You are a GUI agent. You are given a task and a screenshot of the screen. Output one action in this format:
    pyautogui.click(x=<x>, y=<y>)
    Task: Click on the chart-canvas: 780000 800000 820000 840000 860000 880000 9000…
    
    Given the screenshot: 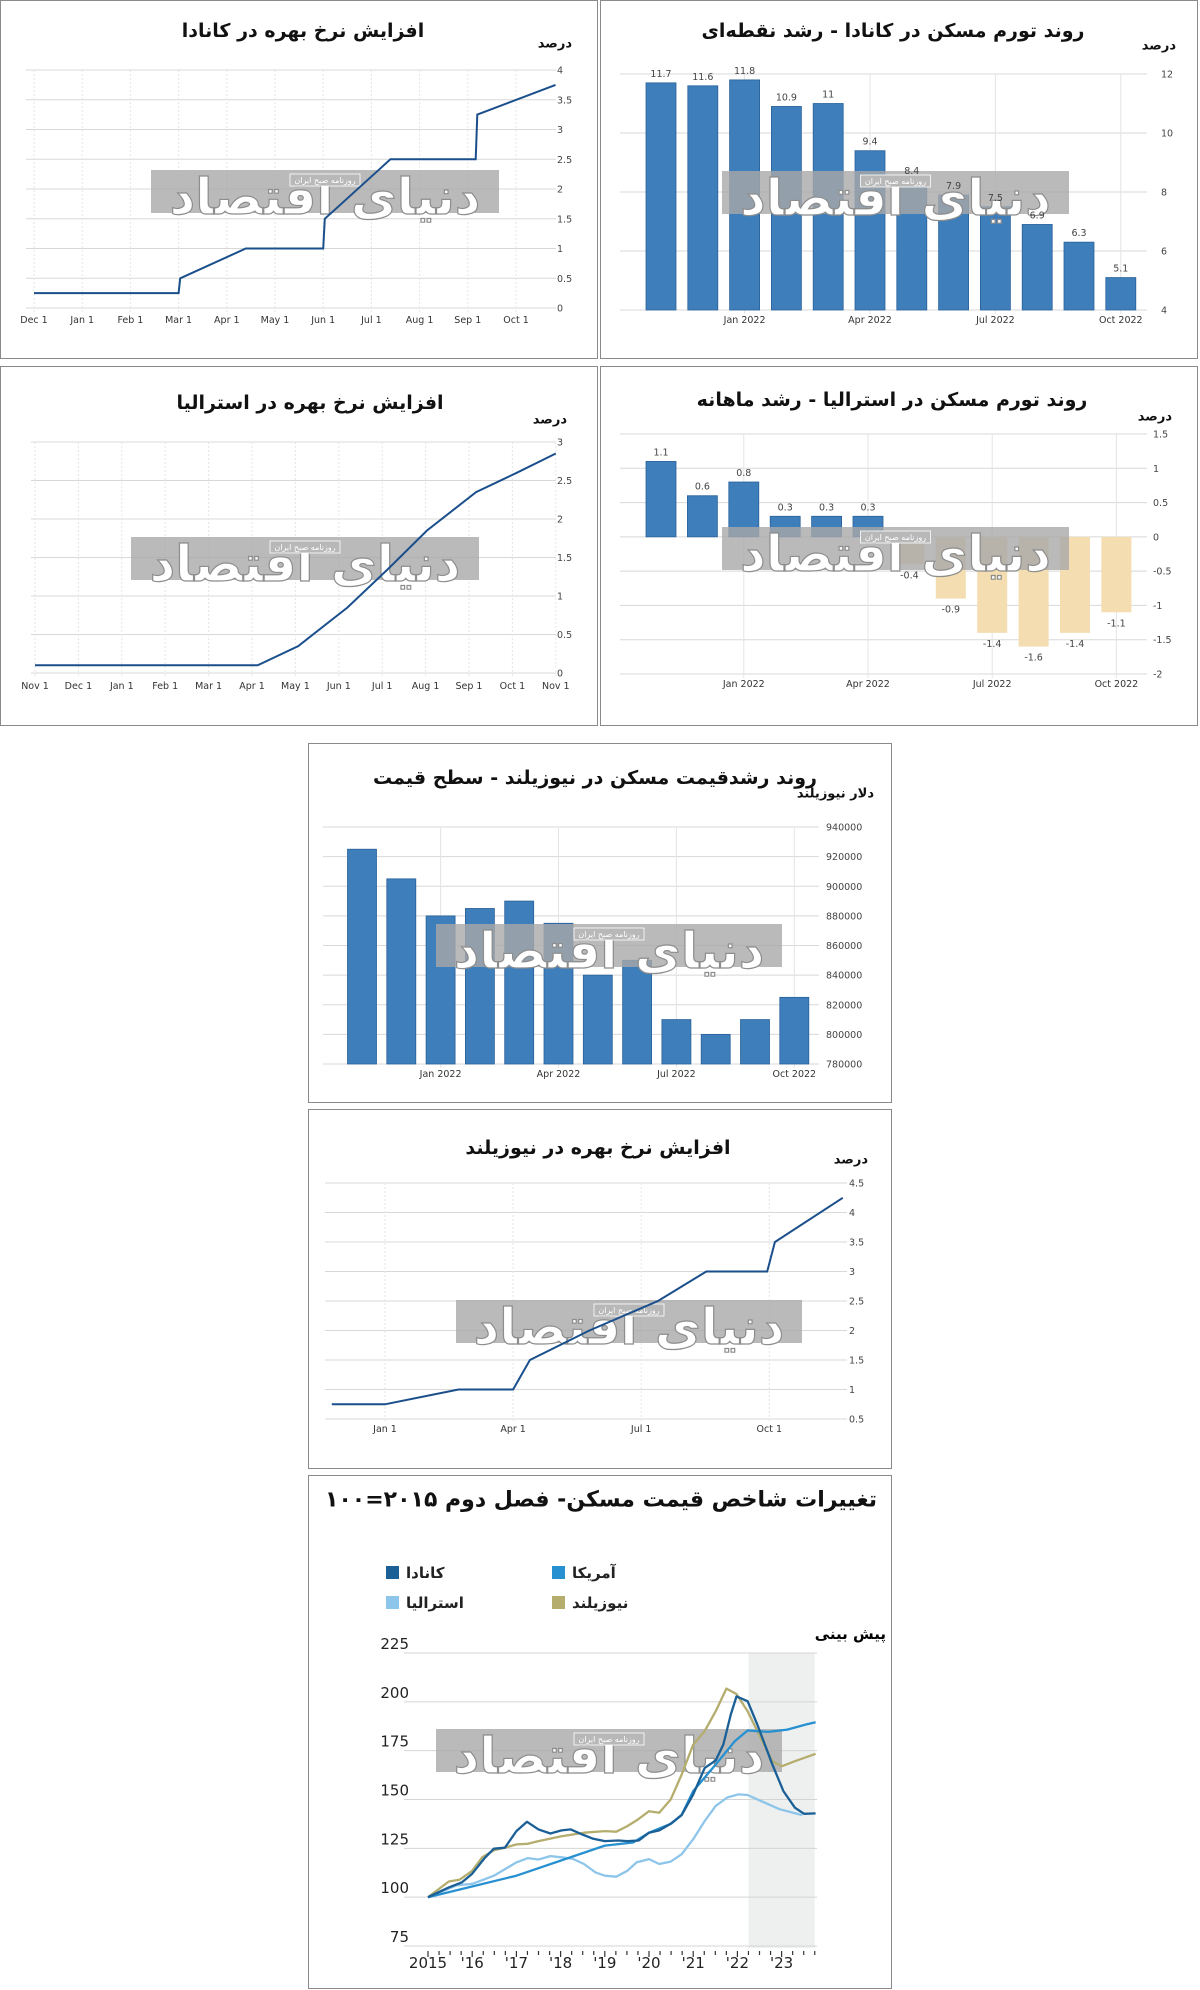 What is the action you would take?
    pyautogui.click(x=592, y=951)
    